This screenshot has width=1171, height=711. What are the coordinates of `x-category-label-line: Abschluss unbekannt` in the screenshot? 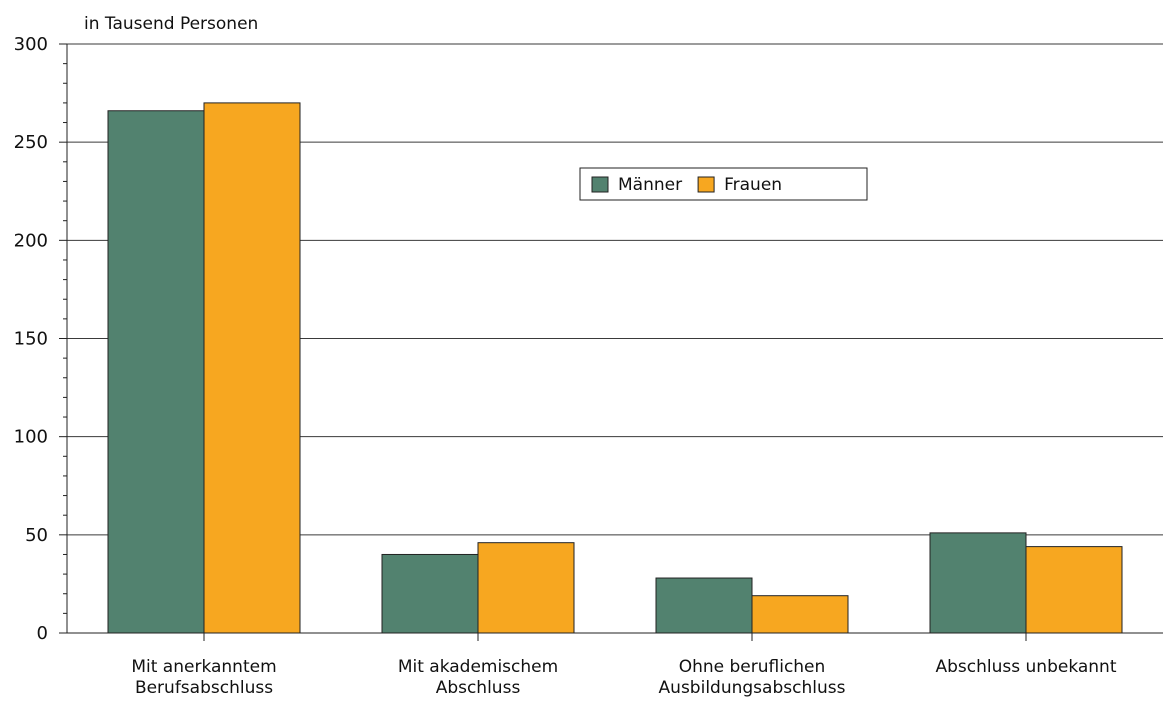 It's located at (1026, 667).